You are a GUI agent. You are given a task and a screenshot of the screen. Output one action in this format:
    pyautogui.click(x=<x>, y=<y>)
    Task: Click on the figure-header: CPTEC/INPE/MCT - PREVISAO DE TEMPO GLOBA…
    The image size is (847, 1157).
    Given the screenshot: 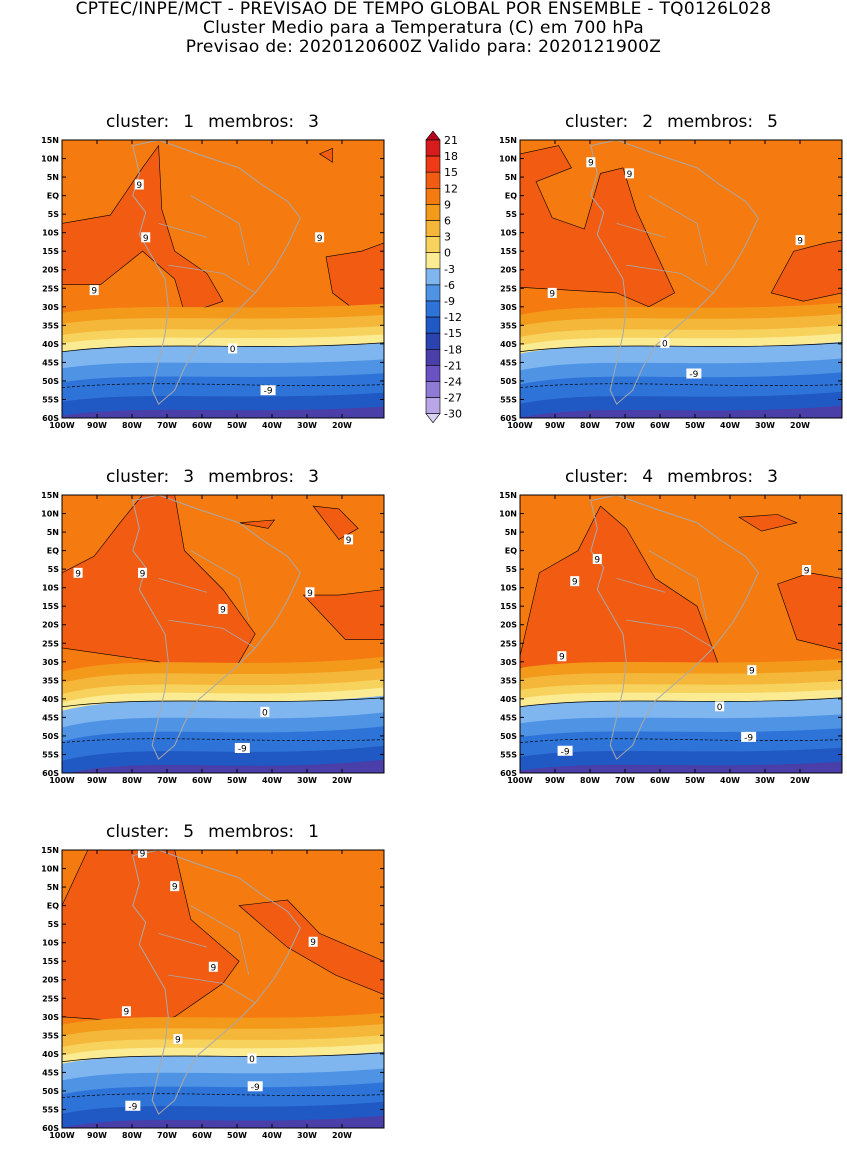 What is the action you would take?
    pyautogui.click(x=423, y=28)
    